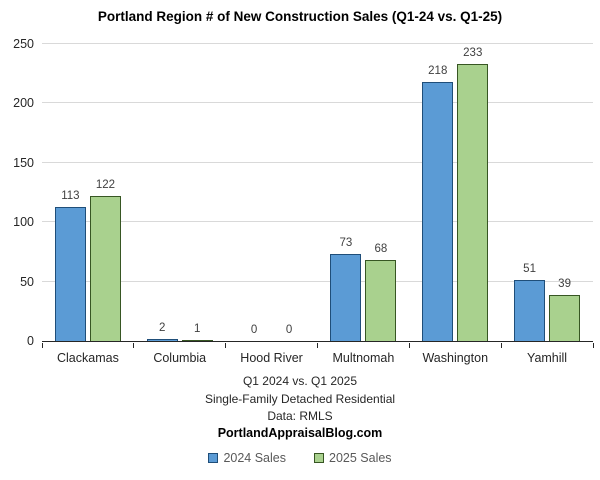  Describe the element at coordinates (455, 358) in the screenshot. I see `category-label: Washington` at that location.